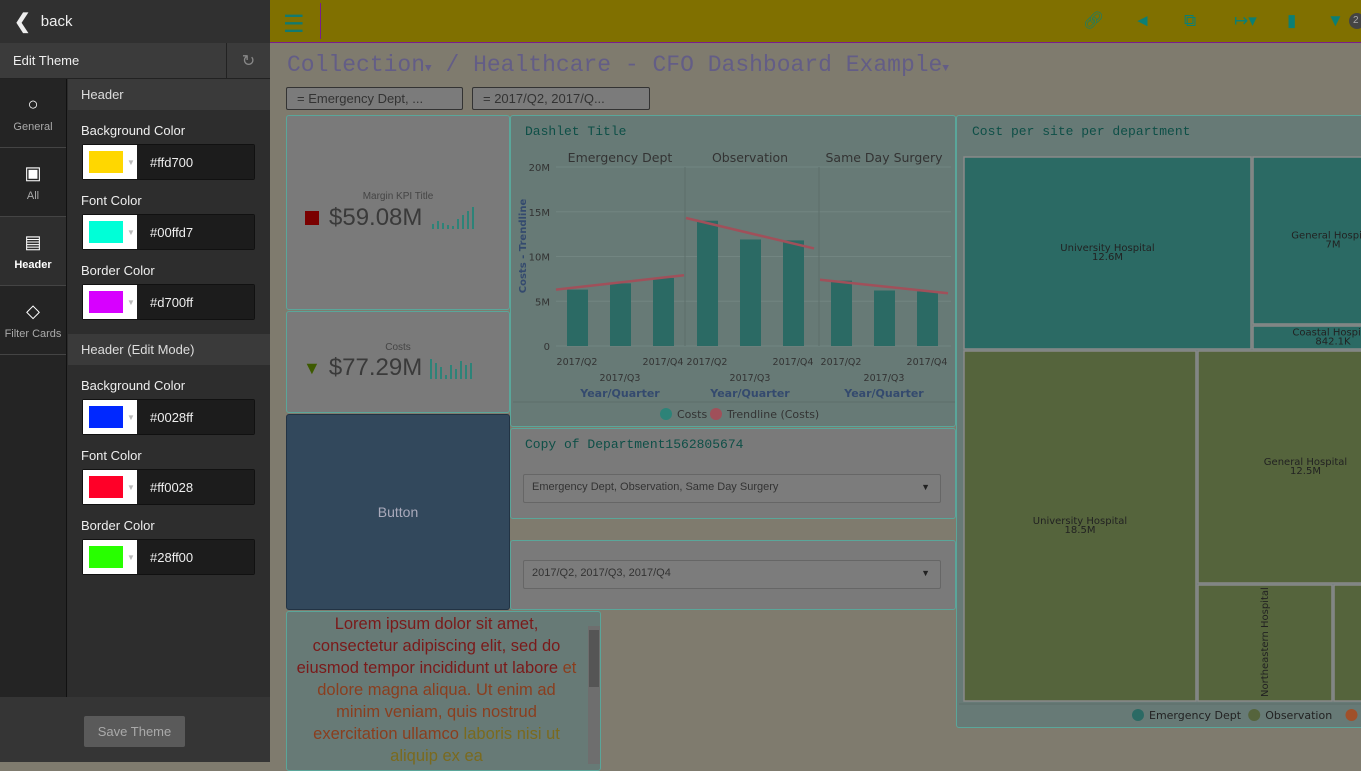  I want to click on cell-label: Northeastern Hospital, so click(1265, 642).